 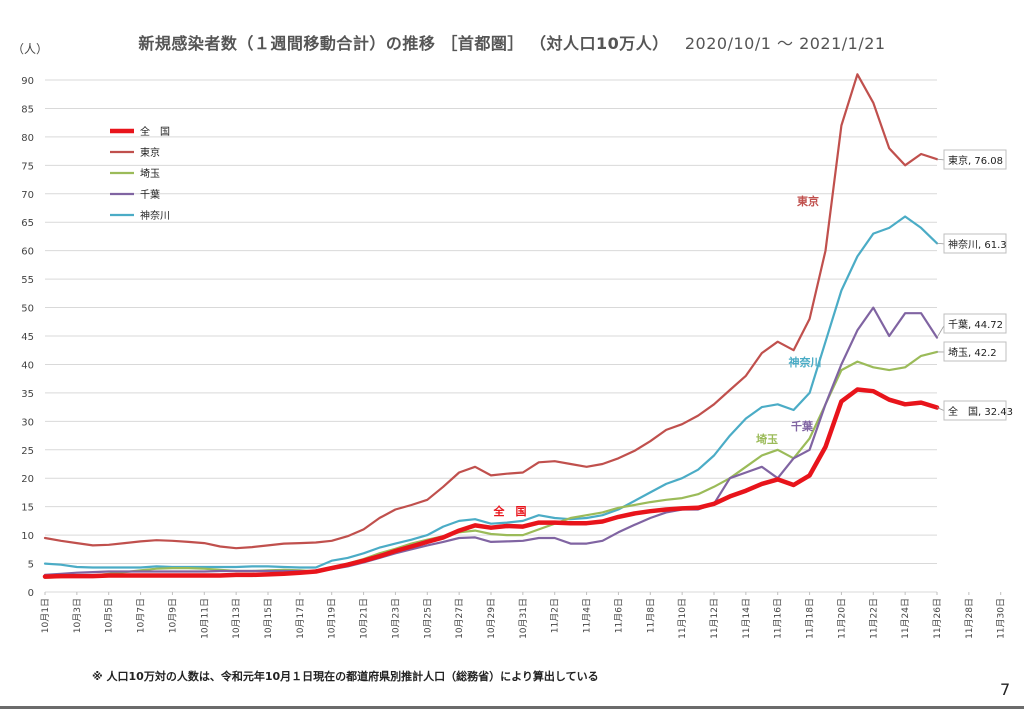 I want to click on x-tick-label: 11月16日, so click(x=778, y=618).